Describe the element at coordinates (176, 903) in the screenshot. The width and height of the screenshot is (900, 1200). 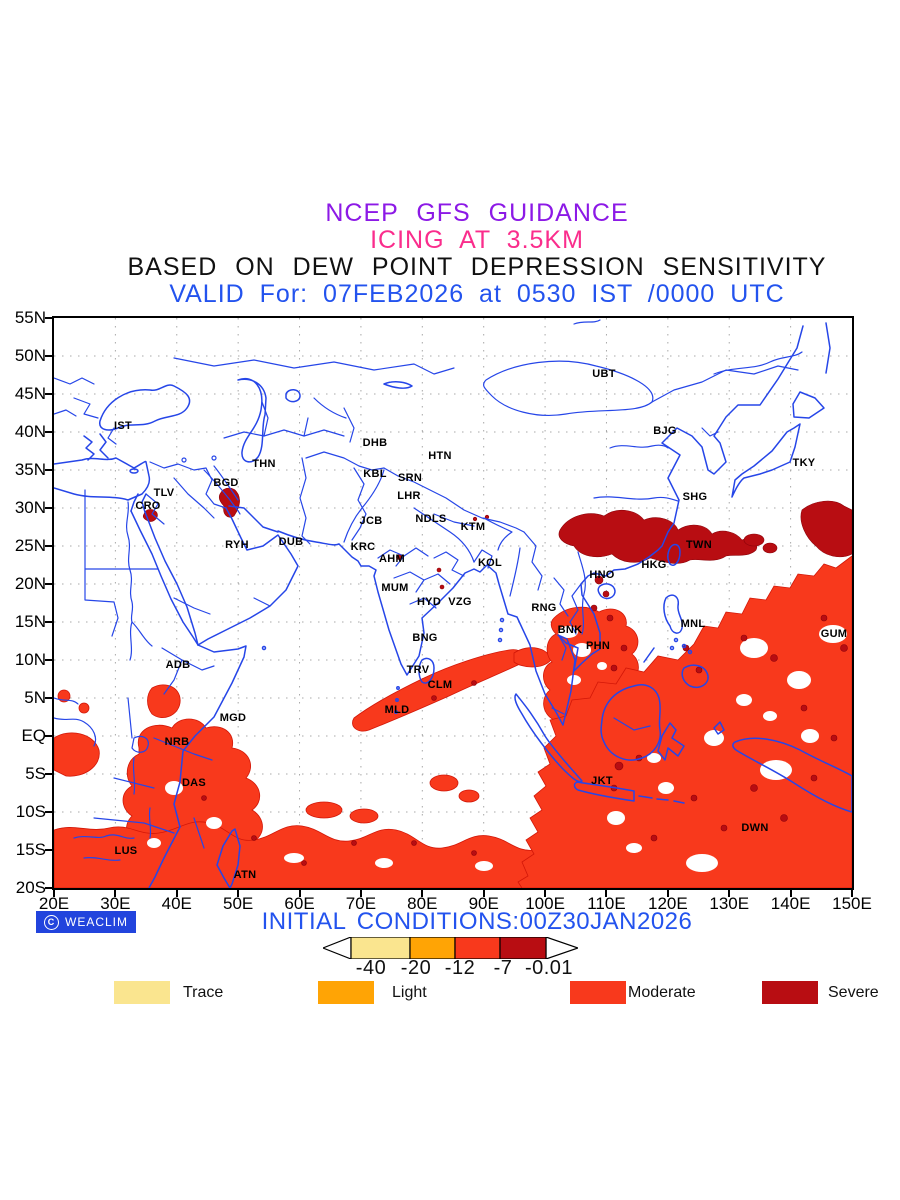
I see `lon-tick-label: 40E` at that location.